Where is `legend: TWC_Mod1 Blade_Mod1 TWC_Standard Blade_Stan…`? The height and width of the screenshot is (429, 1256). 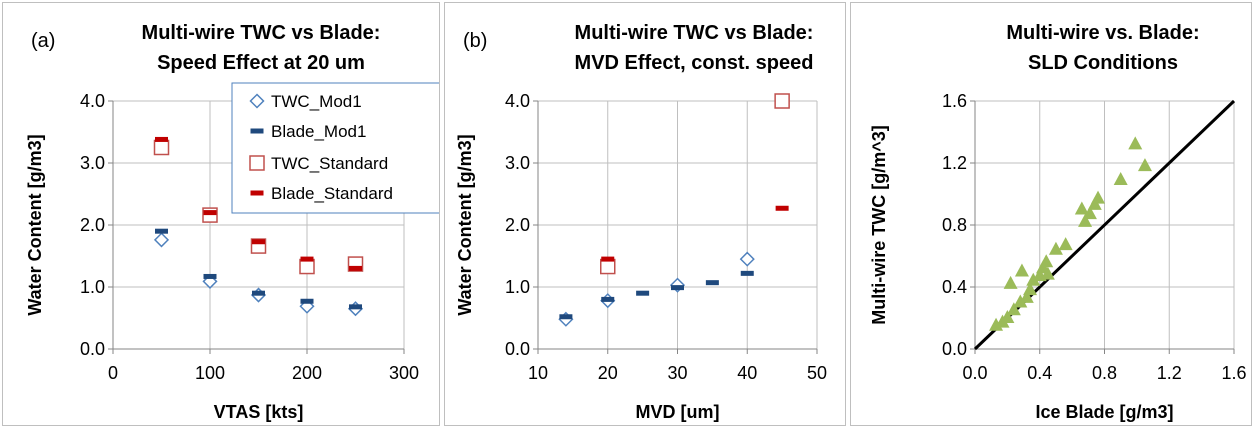 legend: TWC_Mod1 Blade_Mod1 TWC_Standard Blade_Stan… is located at coordinates (335, 148).